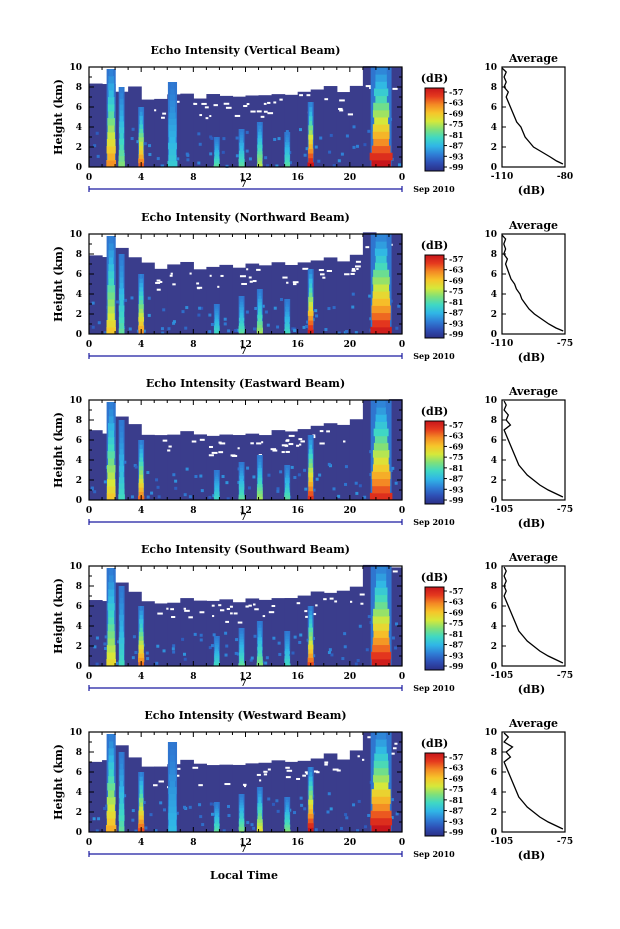  I want to click on colorbar-tick-label: -99, so click(456, 500).